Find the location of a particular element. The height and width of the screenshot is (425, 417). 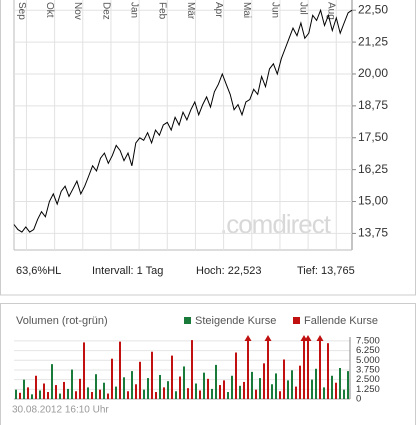

y-tick-label: 22,50 is located at coordinates (373, 9).